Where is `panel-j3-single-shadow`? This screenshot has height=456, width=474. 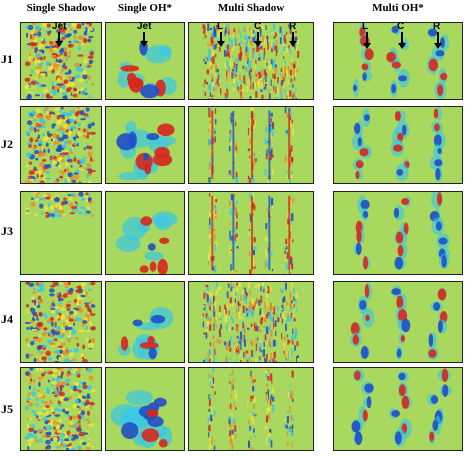 panel-j3-single-shadow is located at coordinates (61, 233).